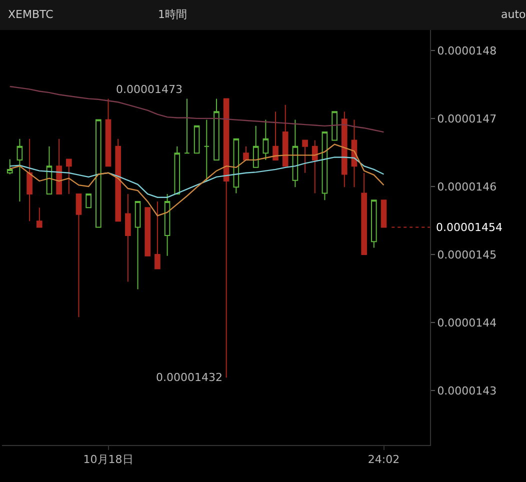 This screenshot has width=526, height=482. I want to click on annotation: 0.00001473, so click(149, 89).